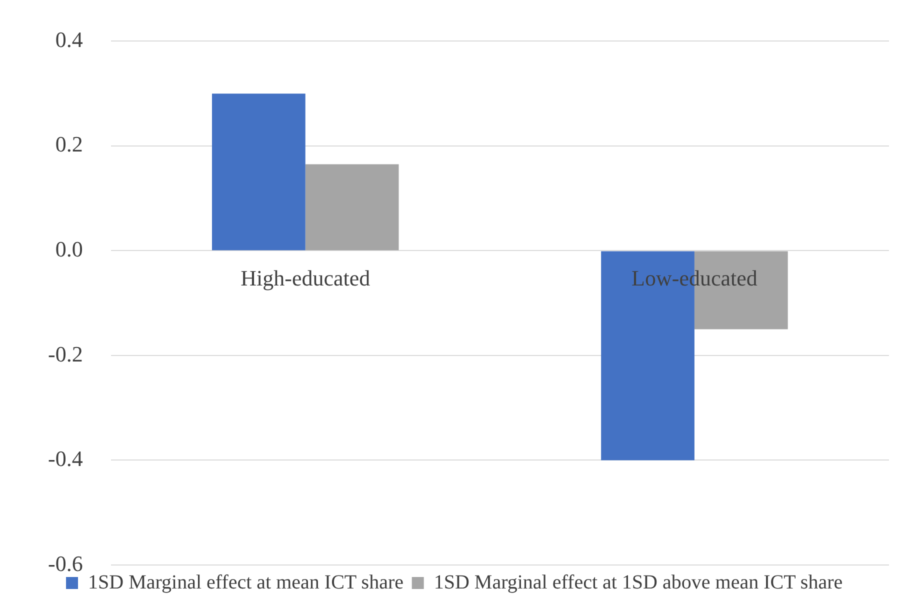  What do you see at coordinates (305, 278) in the screenshot?
I see `x-tick-label: High-educated` at bounding box center [305, 278].